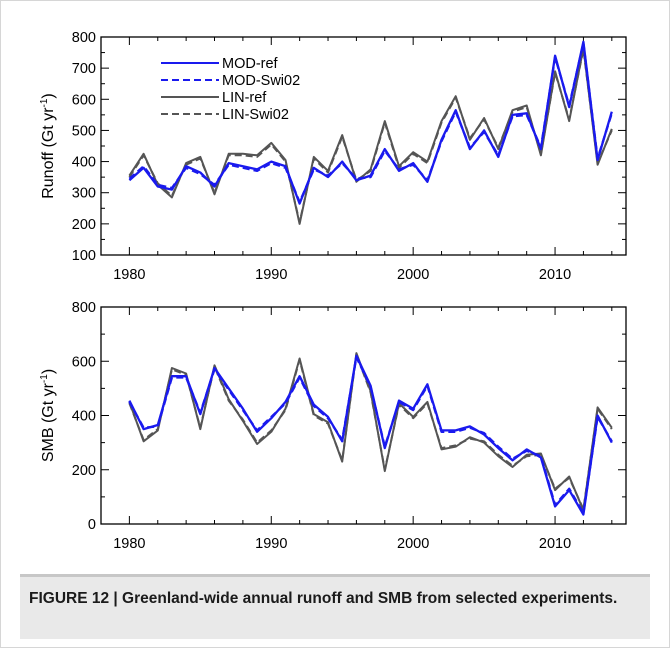  I want to click on runoff-y-tick-label: 100, so click(84, 256).